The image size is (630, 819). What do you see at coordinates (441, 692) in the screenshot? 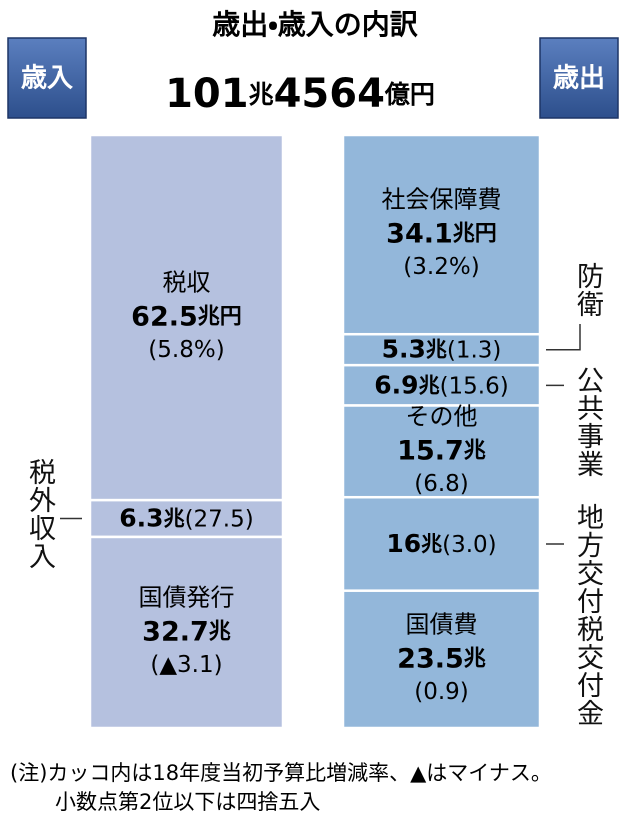
I see `change-label: (0.9)` at bounding box center [441, 692].